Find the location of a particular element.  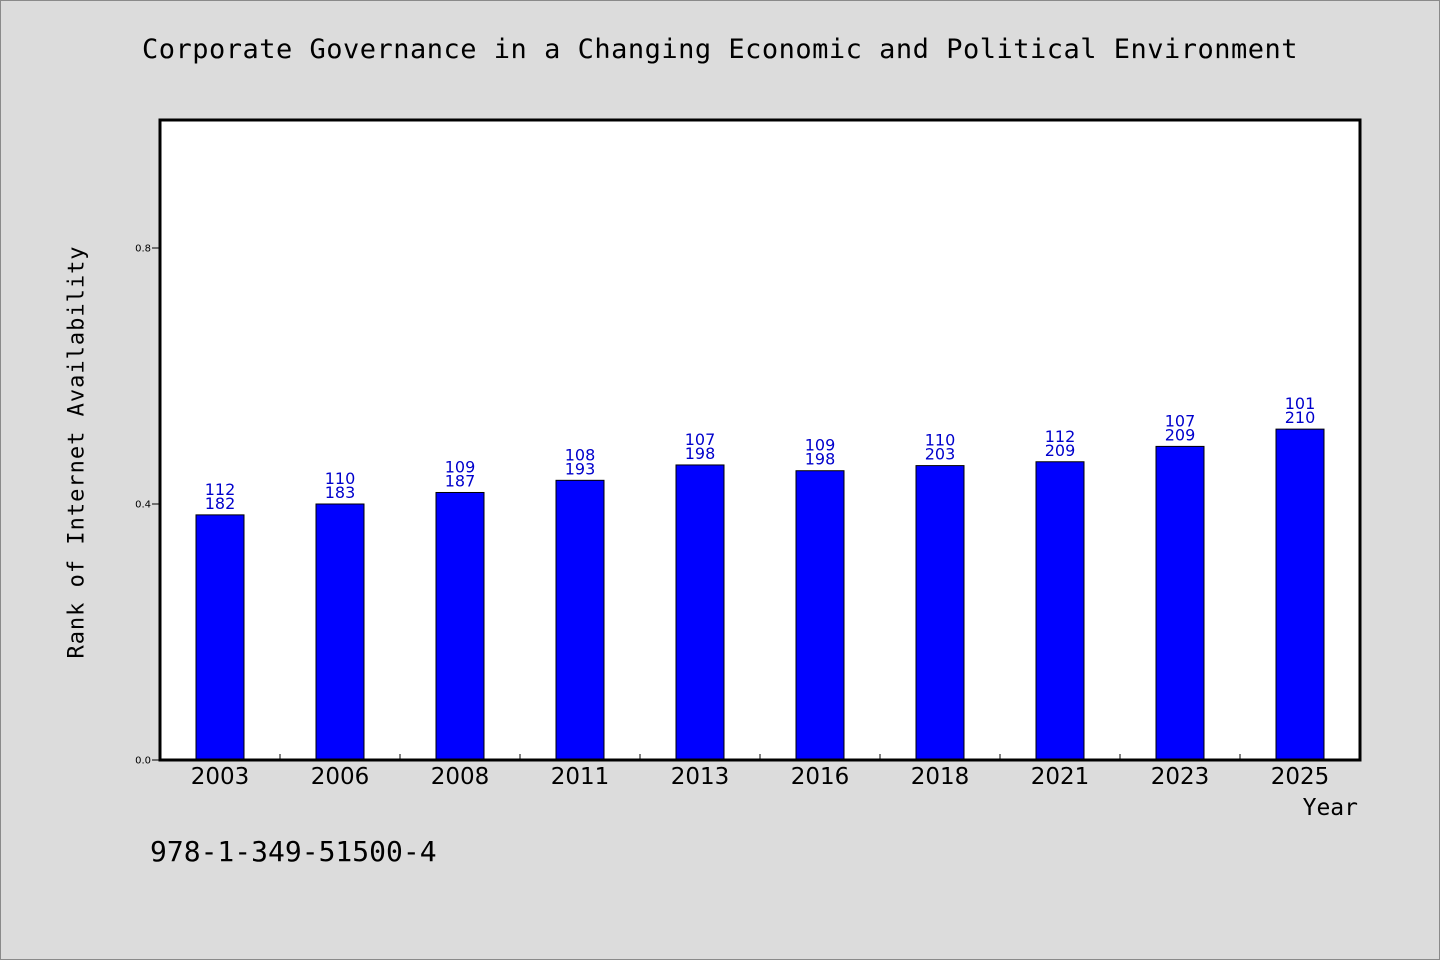

y-axis-label: Rank of Internet Availability is located at coordinates (77, 452).